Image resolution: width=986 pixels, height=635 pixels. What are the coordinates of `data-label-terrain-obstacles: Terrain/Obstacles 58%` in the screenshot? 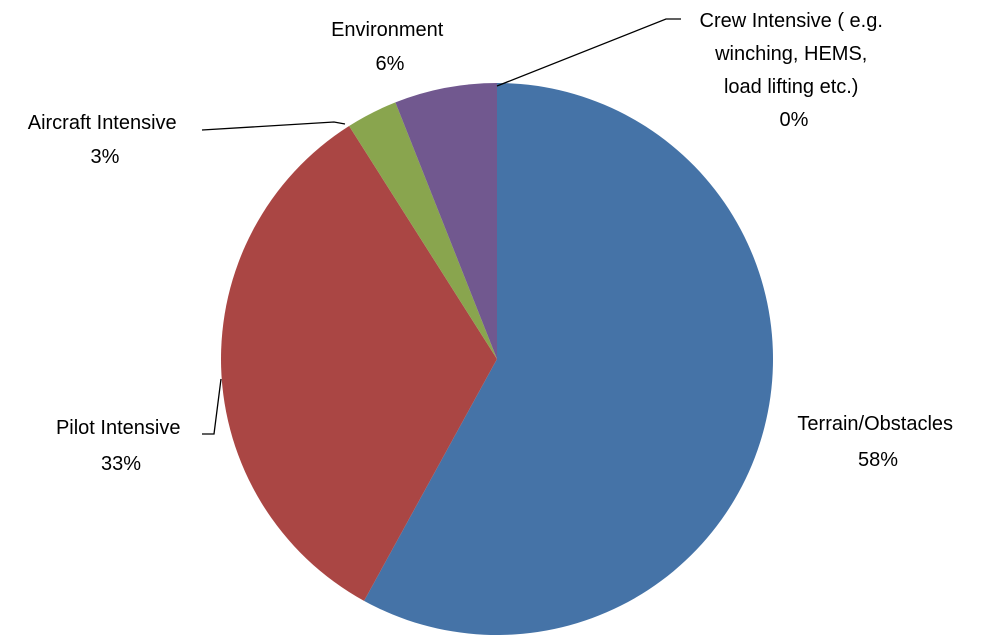 It's located at (877, 442).